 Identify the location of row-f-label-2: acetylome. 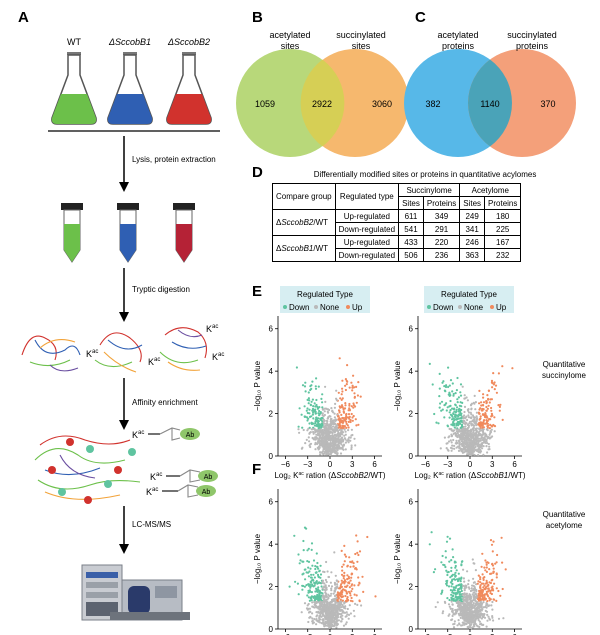
(564, 525).